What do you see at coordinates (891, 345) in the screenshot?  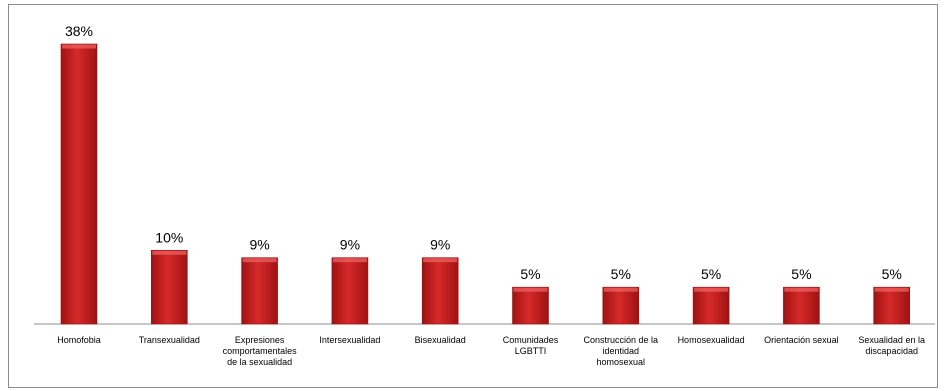 I see `category-label-10: Sexualidad en la discapacidad` at bounding box center [891, 345].